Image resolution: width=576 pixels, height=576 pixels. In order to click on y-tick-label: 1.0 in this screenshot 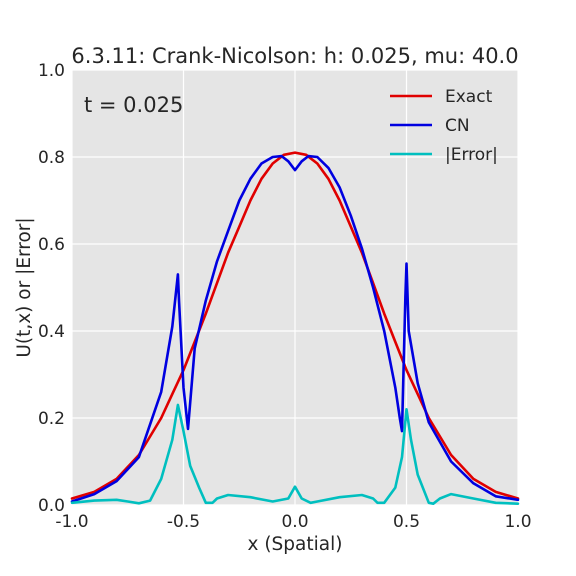, I will do `click(51, 71)`.